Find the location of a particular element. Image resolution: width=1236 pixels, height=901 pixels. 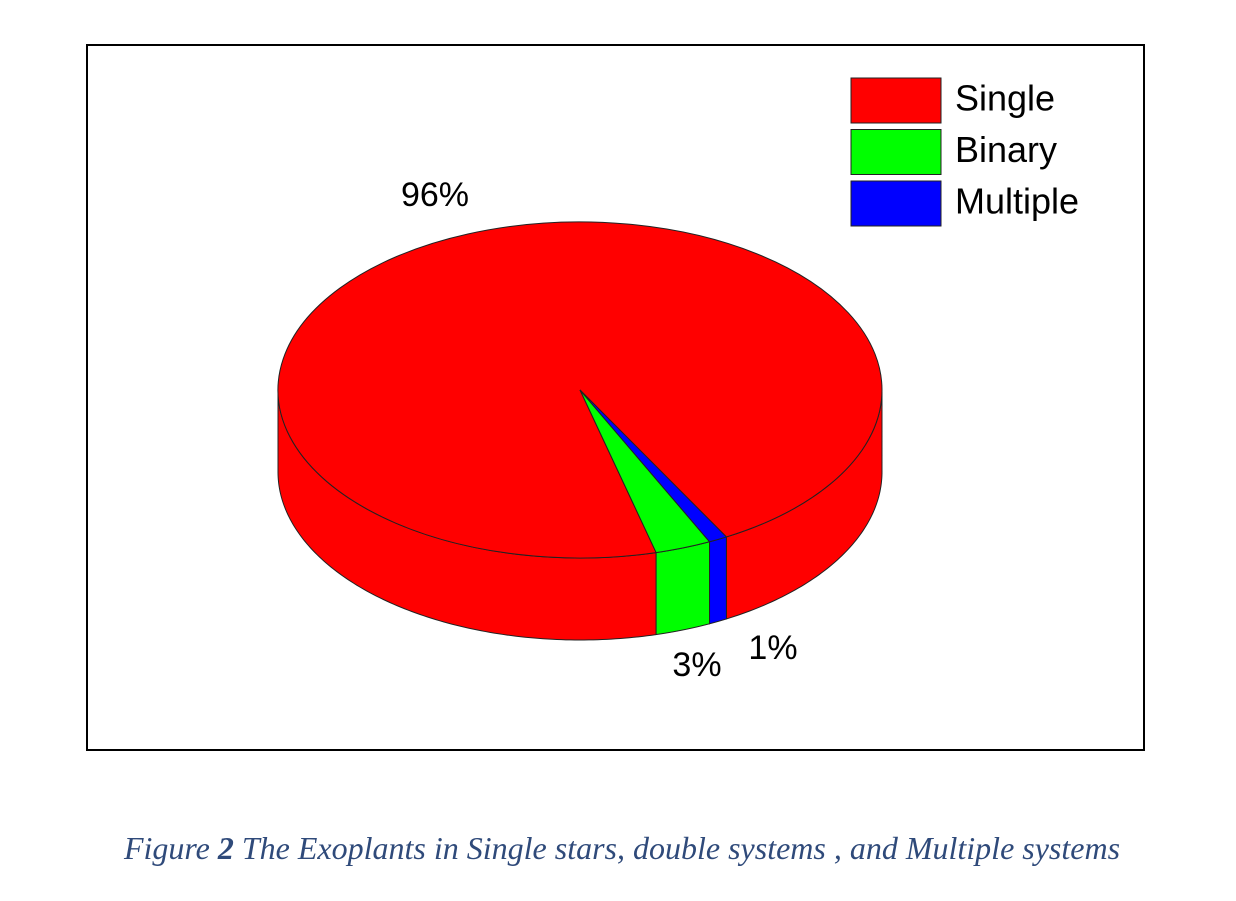

legend-label: Single is located at coordinates (1005, 98).